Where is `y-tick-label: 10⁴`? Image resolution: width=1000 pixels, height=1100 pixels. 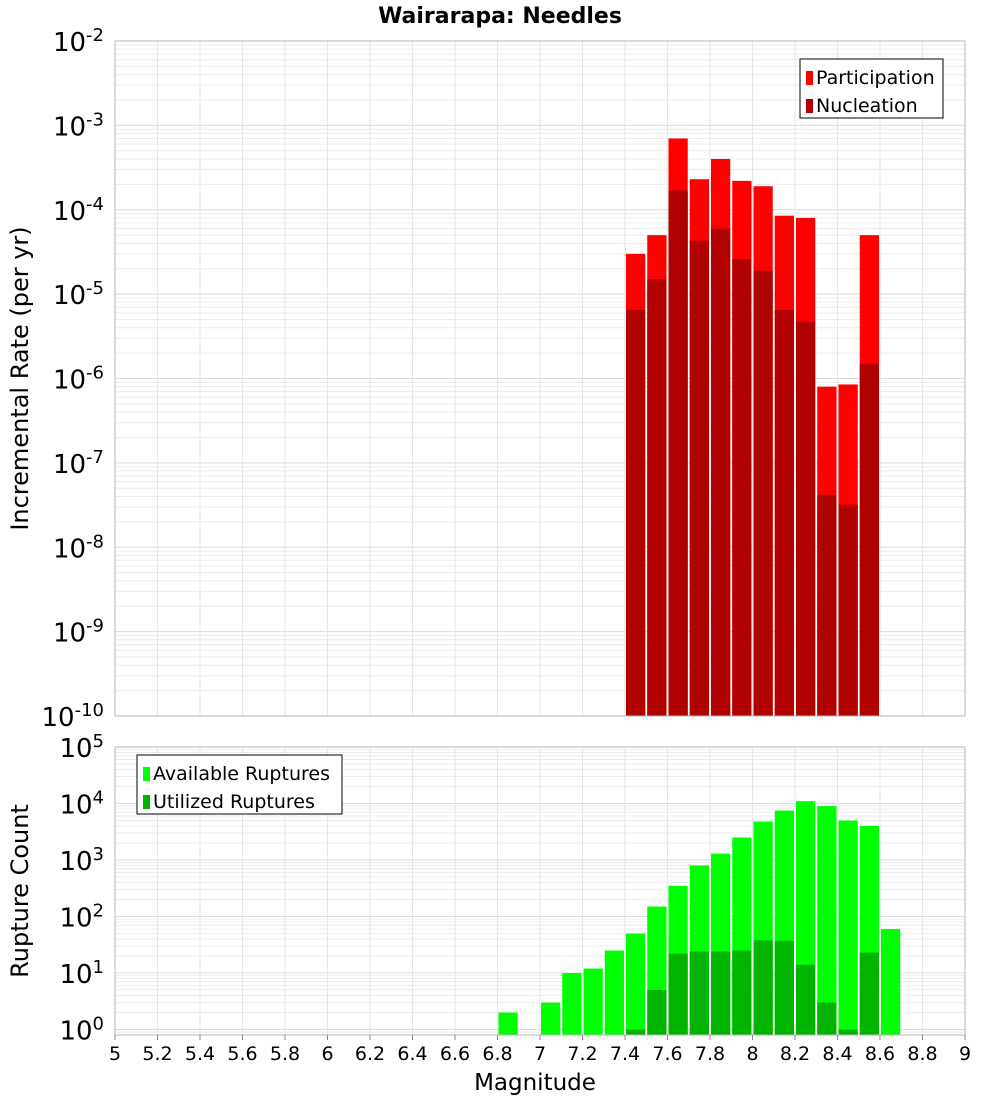
y-tick-label: 10⁴ is located at coordinates (81, 804).